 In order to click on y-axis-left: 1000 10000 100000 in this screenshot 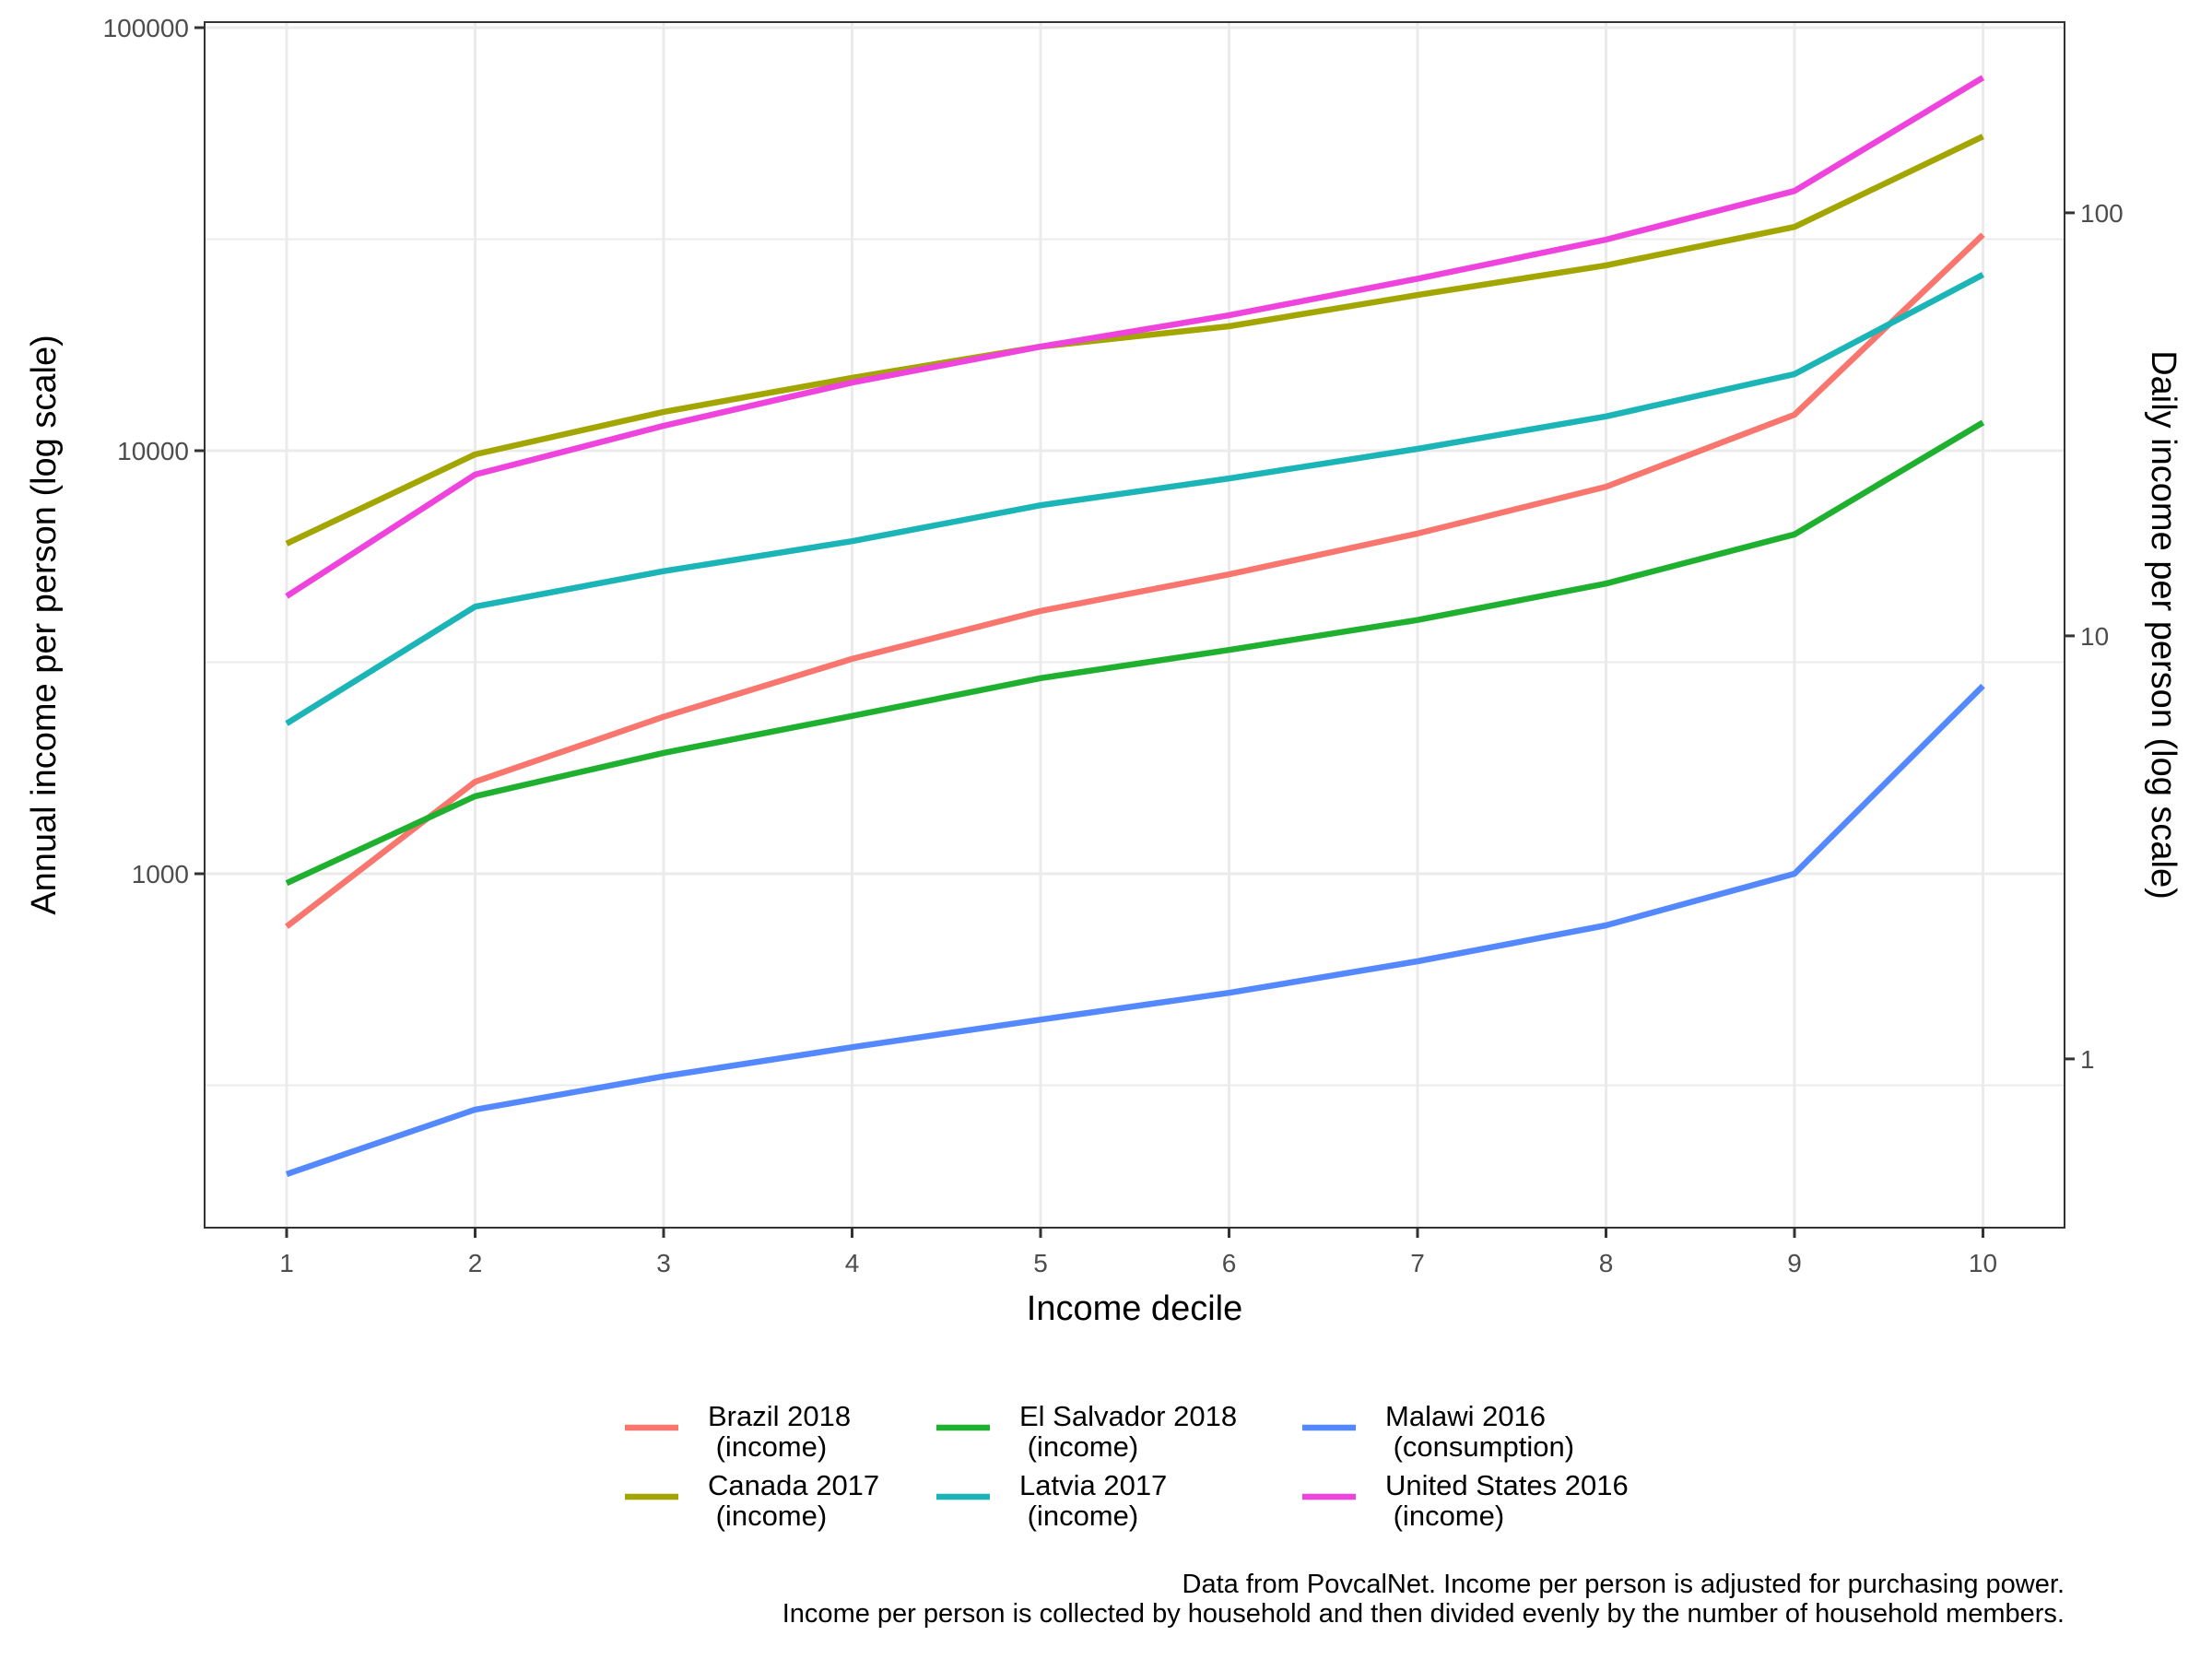, I will do `click(154, 451)`.